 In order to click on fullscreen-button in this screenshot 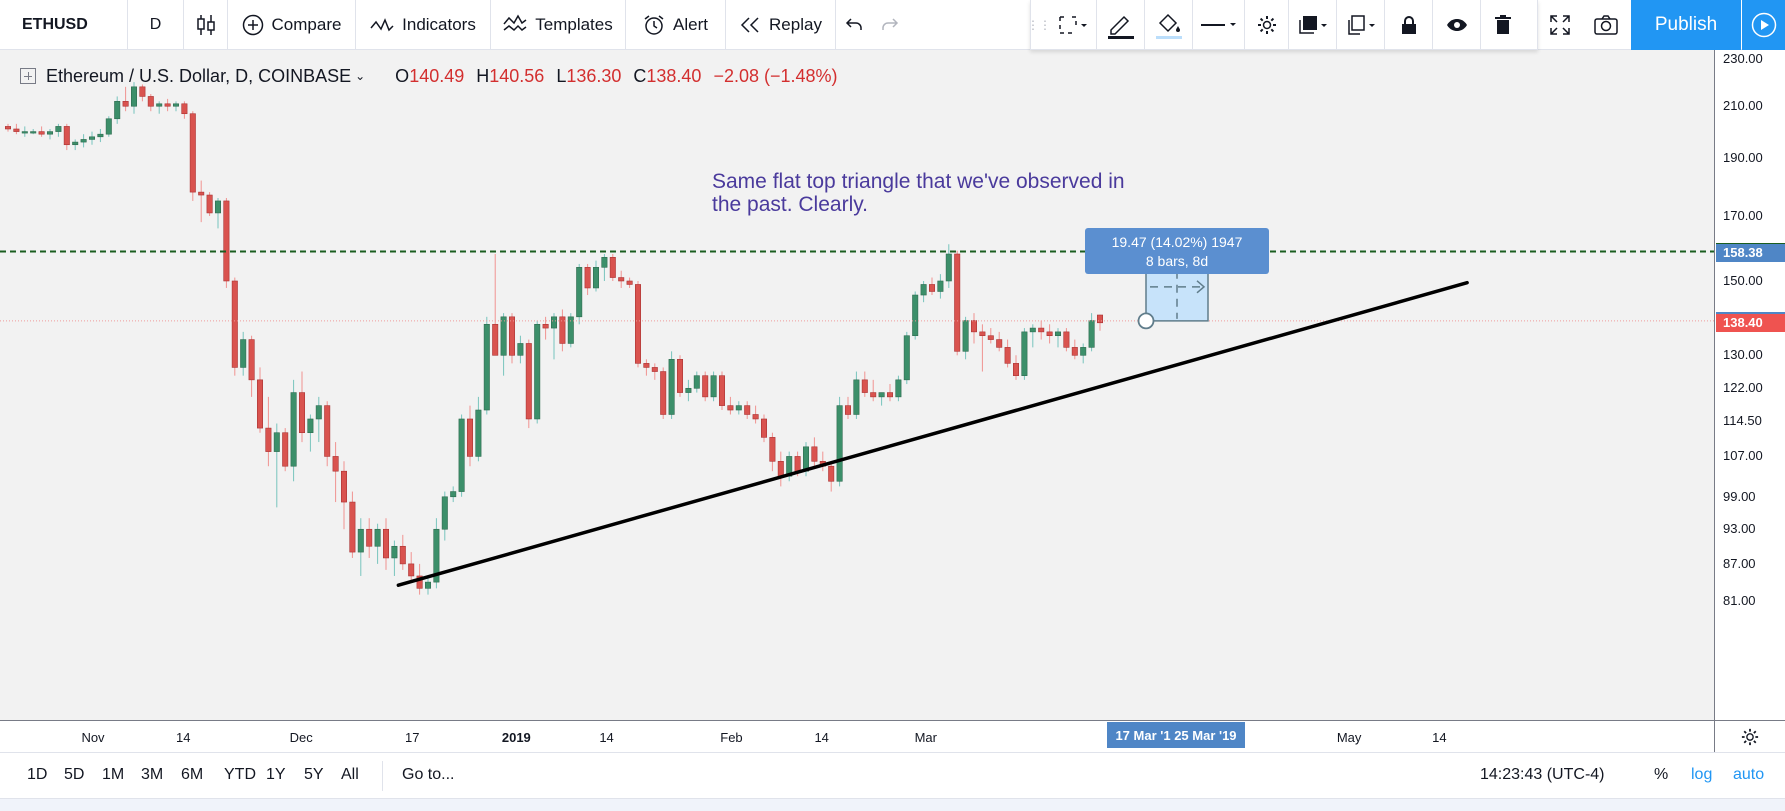, I will do `click(1560, 25)`.